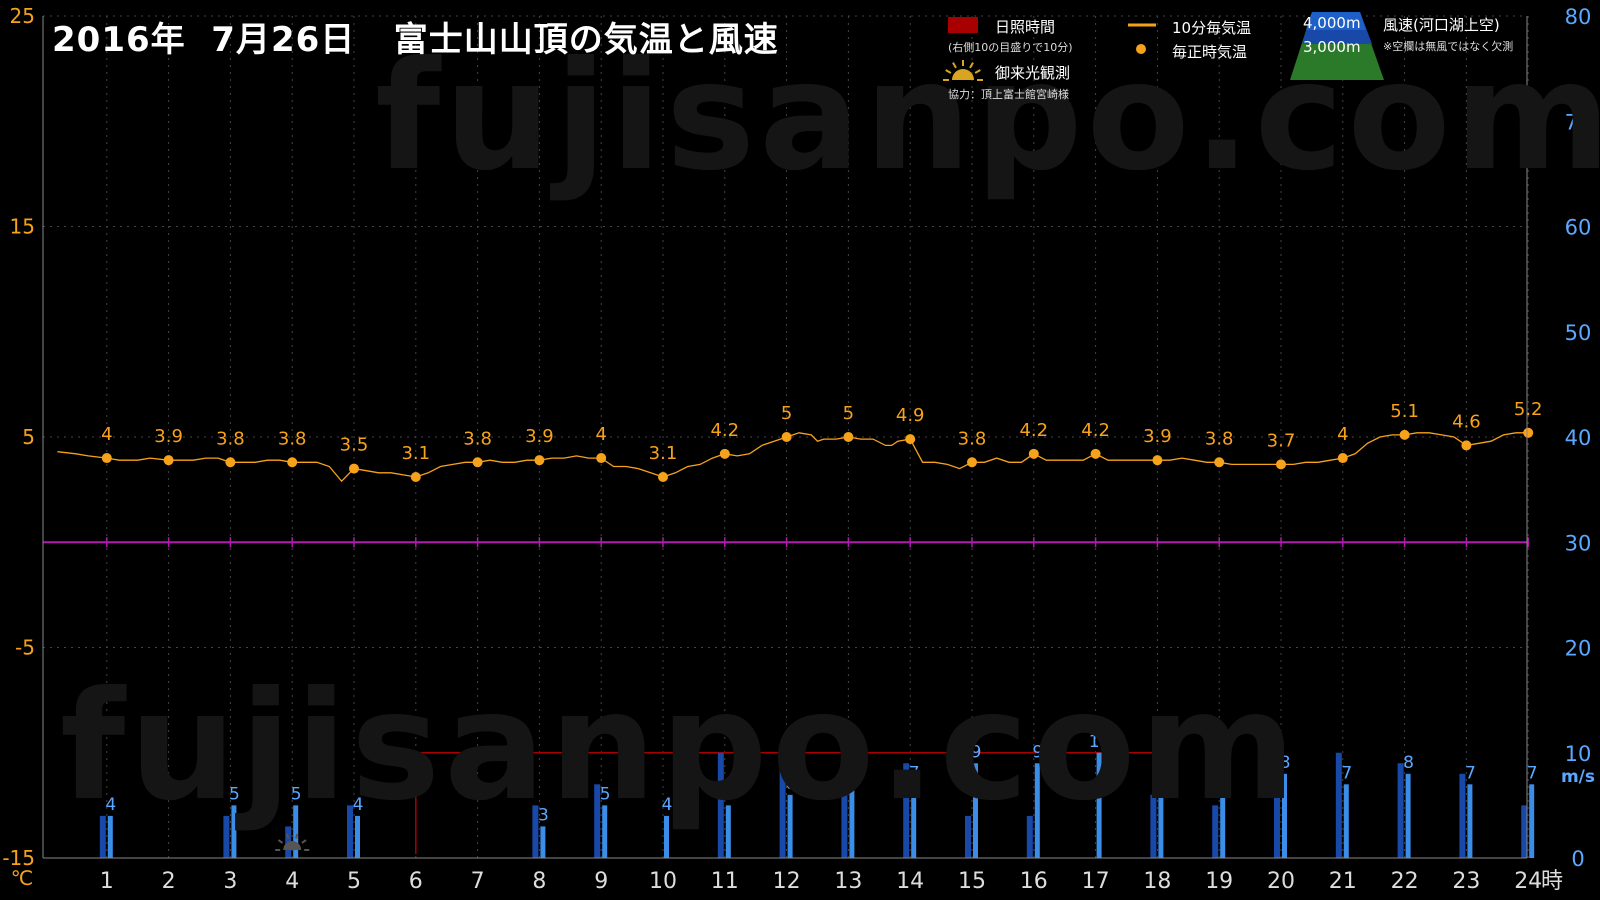  I want to click on x-axis-unit: 時, so click(1552, 881).